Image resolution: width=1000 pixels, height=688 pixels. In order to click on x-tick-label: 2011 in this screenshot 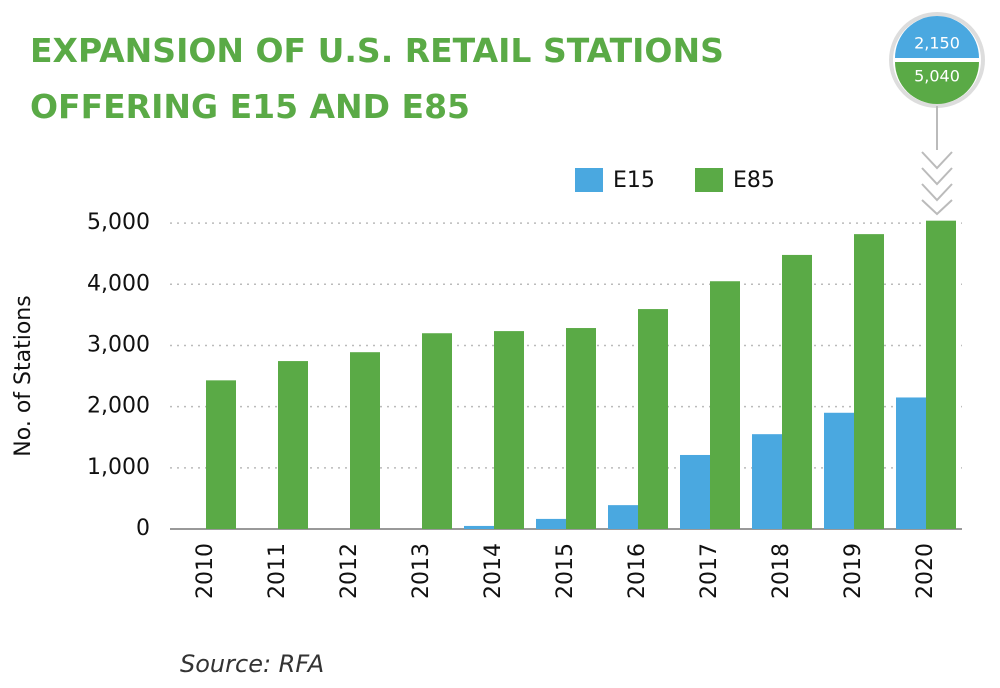, I will do `click(277, 571)`.